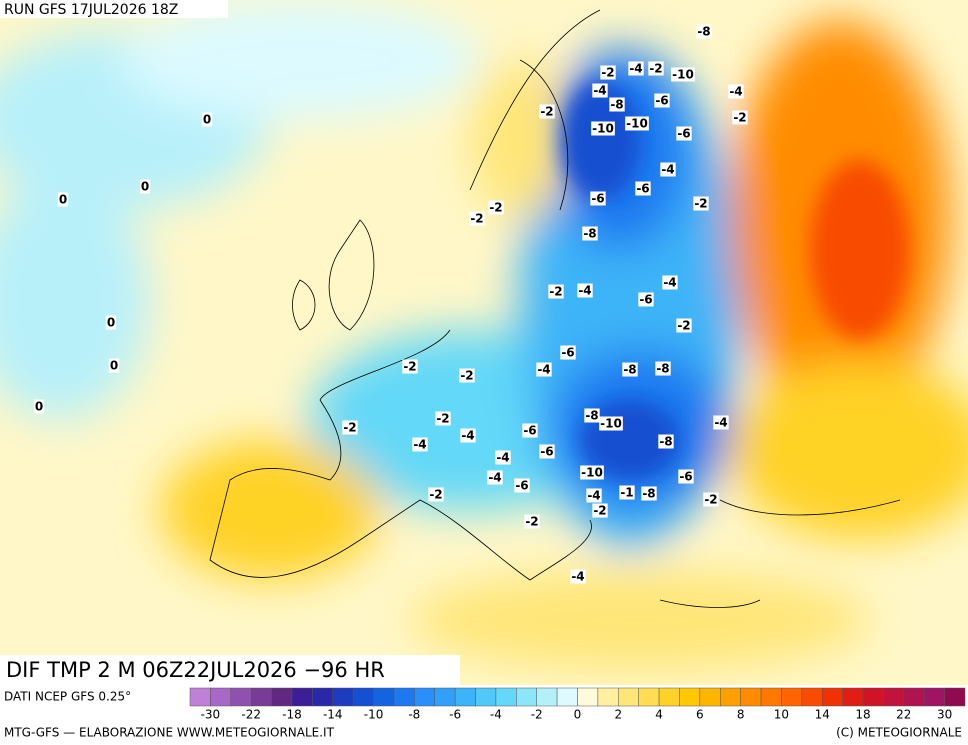  Describe the element at coordinates (700, 715) in the screenshot. I see `colorbar-label: 6` at that location.